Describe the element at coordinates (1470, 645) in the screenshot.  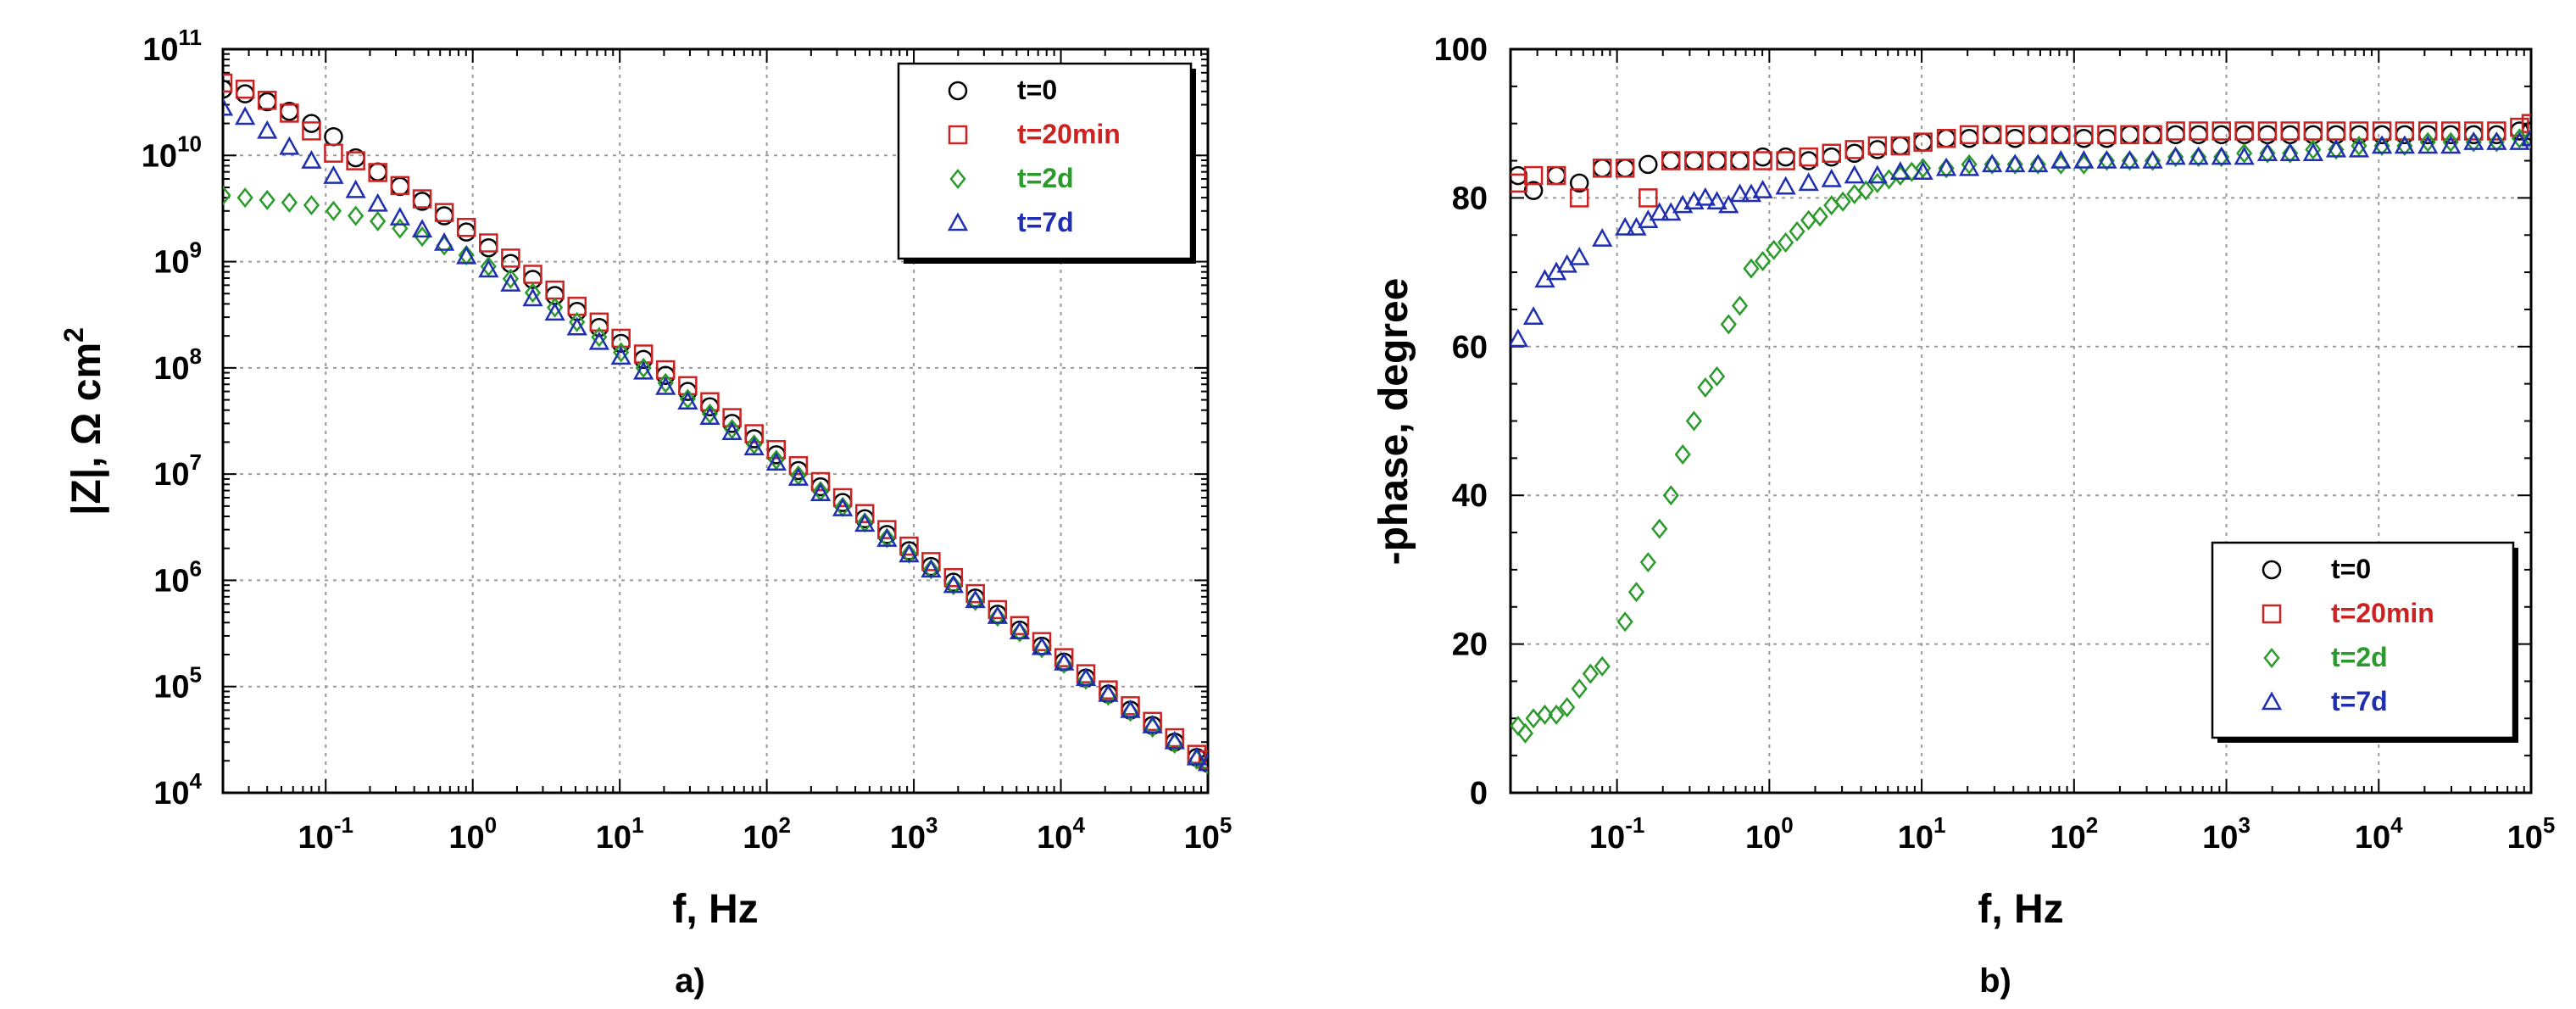
I see `y-tick-label: 20` at that location.